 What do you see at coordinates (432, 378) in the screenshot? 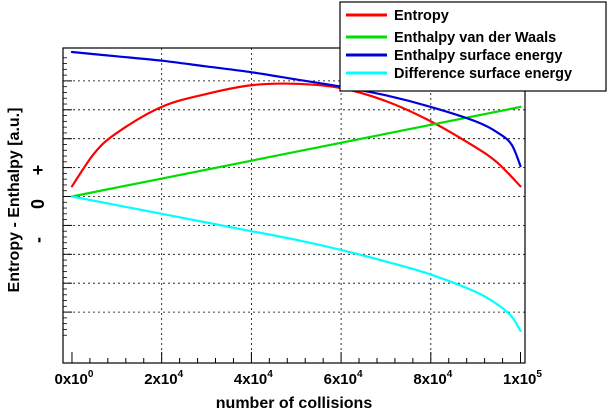
I see `x-tick-label: 8x10⁴` at bounding box center [432, 378].